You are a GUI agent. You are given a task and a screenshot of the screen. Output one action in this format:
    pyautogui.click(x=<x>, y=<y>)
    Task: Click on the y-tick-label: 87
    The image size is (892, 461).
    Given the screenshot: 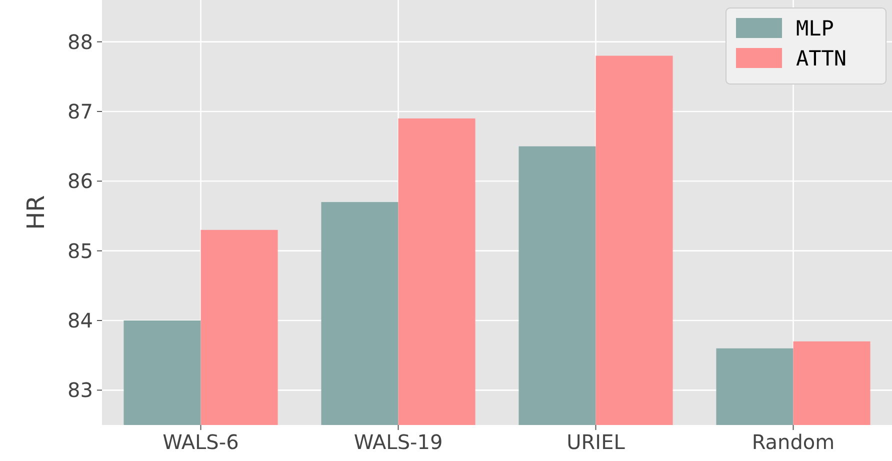 What is the action you would take?
    pyautogui.click(x=80, y=111)
    